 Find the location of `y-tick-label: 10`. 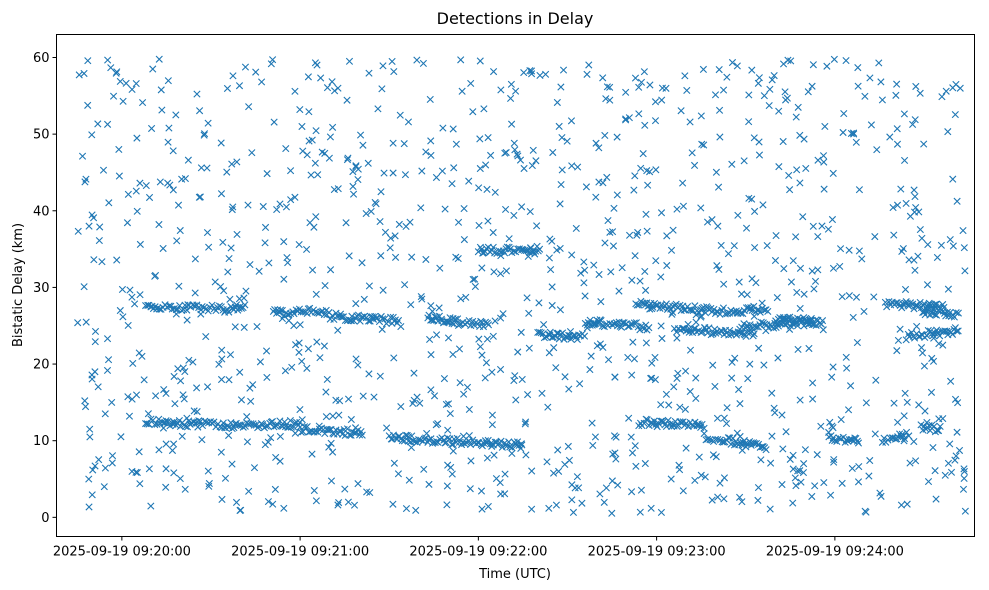

y-tick-label: 10 is located at coordinates (41, 441).